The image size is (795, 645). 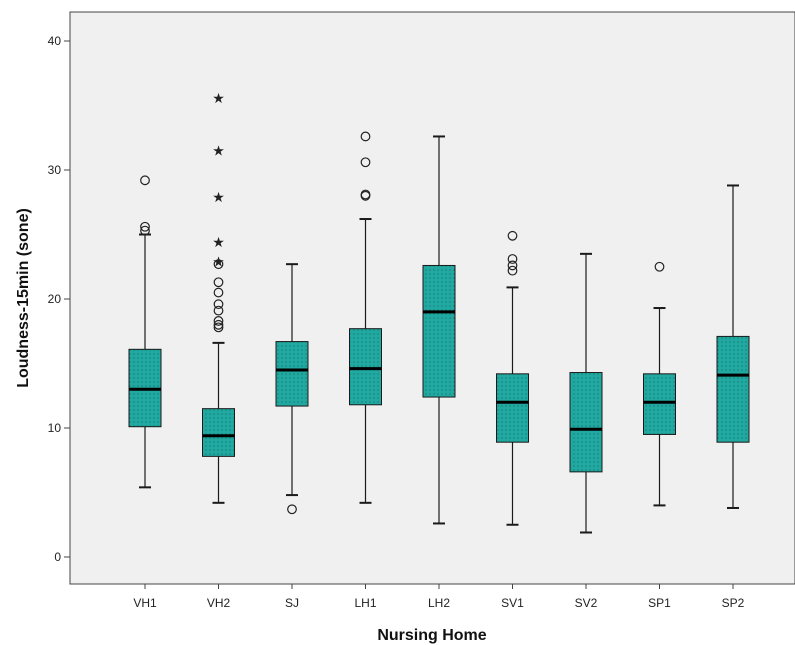 I want to click on box-group-lh2, so click(x=439, y=330).